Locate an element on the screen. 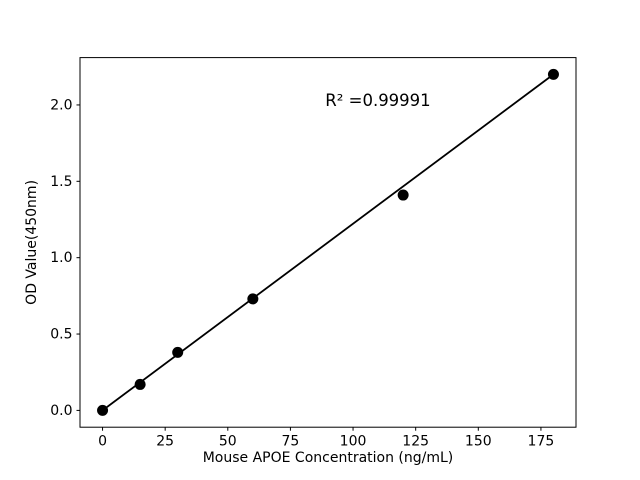 The height and width of the screenshot is (480, 640). y-tick-label: 0.0 is located at coordinates (61, 411).